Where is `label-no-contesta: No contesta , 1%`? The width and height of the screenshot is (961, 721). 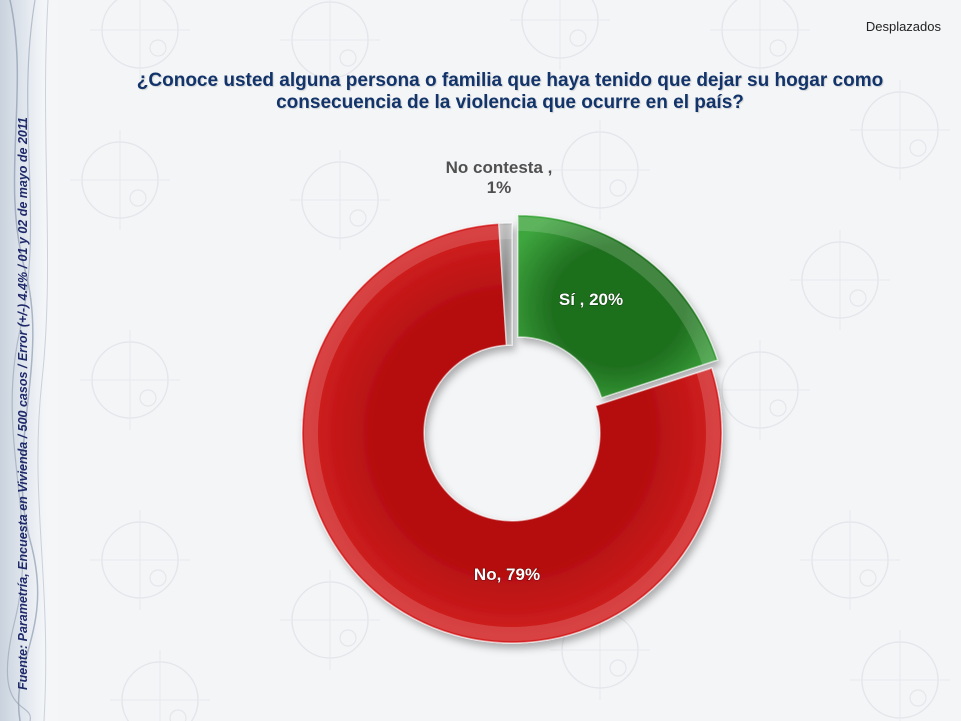 label-no-contesta: No contesta , 1% is located at coordinates (499, 177).